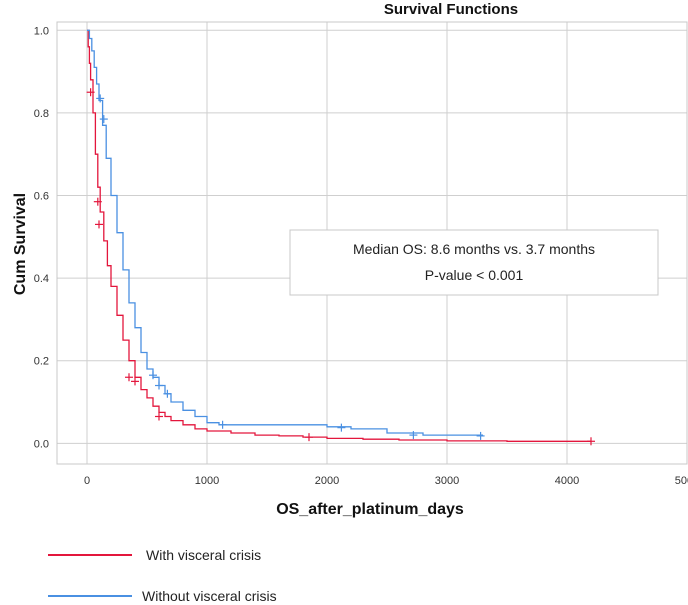 This screenshot has height=605, width=688. Describe the element at coordinates (327, 481) in the screenshot. I see `x-tick-label: 2000` at that location.